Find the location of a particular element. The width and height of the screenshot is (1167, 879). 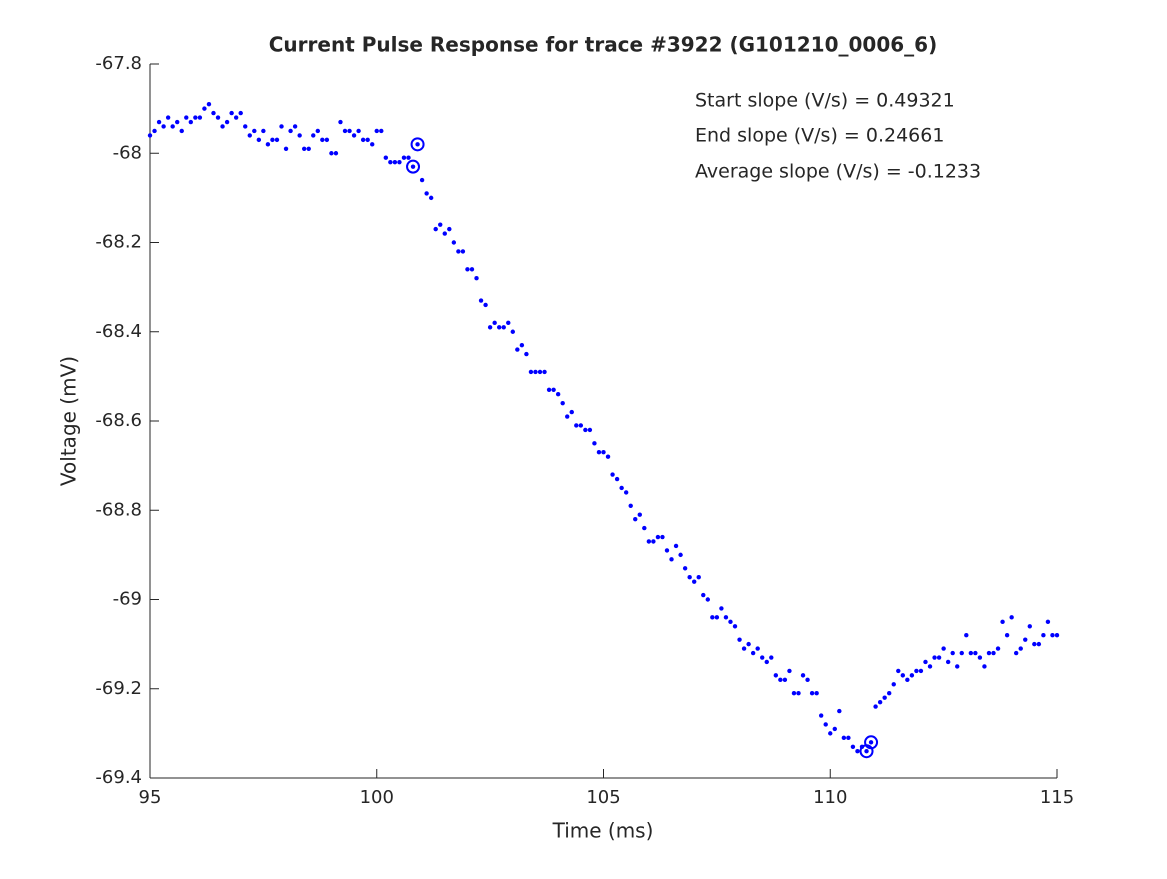

x-tick-label: 105 is located at coordinates (603, 797).